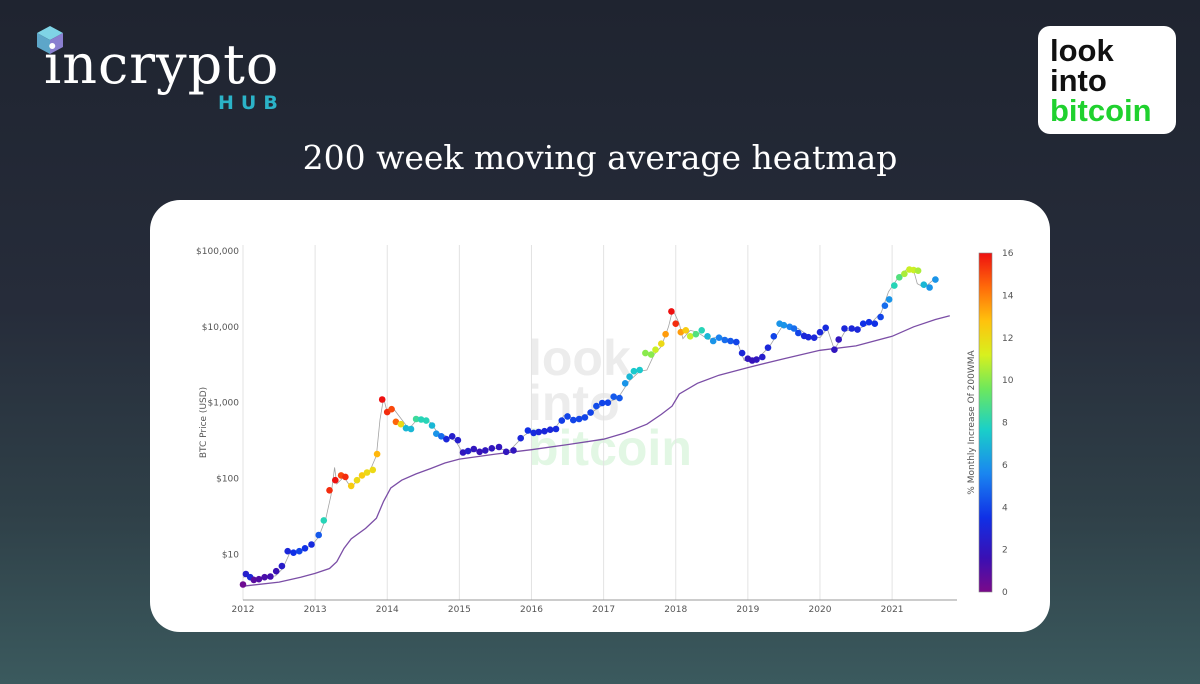 This screenshot has width=1200, height=684. Describe the element at coordinates (50, 40) in the screenshot. I see `cube-icon` at that location.